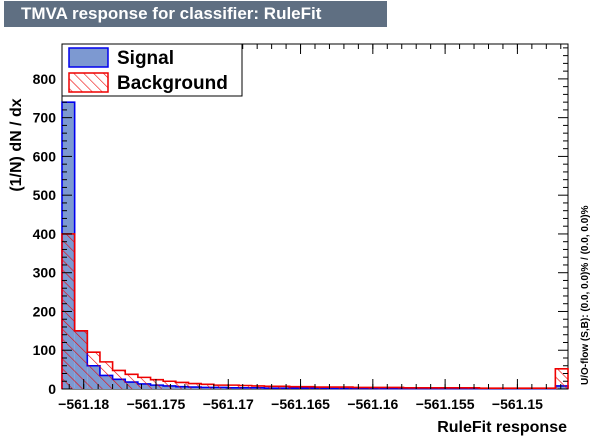 The image size is (598, 443). I want to click on x-tick-label: −561.175, so click(156, 404).